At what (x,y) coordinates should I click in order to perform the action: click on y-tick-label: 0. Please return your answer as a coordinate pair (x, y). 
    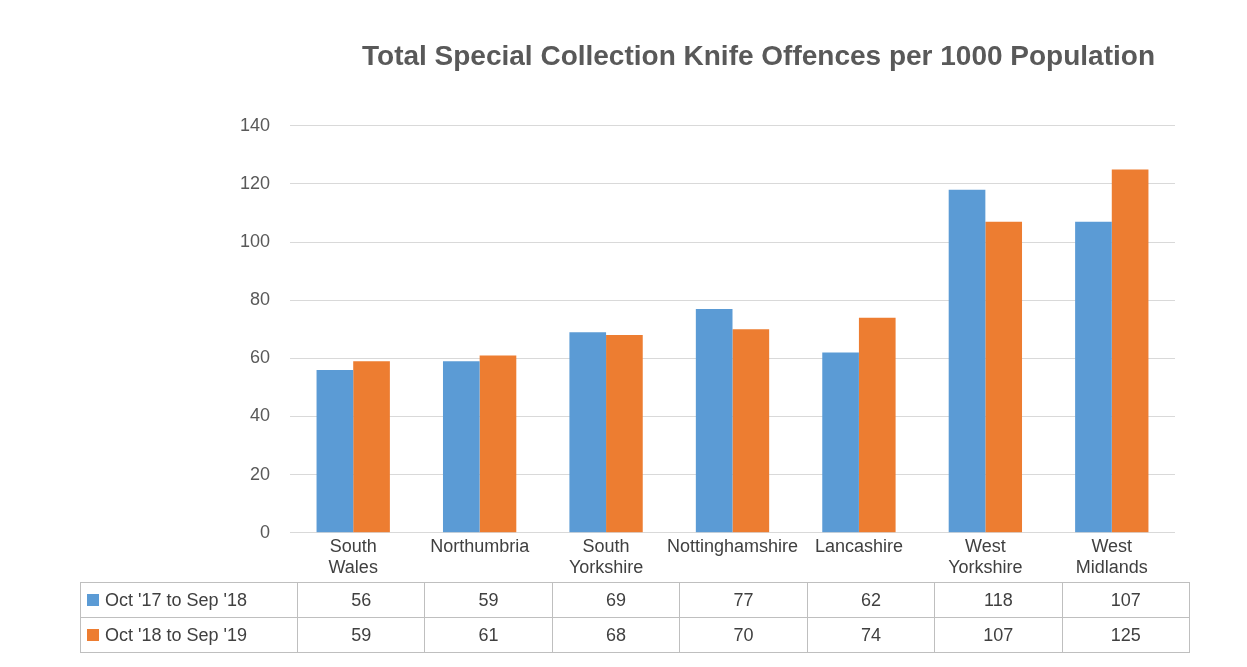
    Looking at the image, I should click on (264, 531).